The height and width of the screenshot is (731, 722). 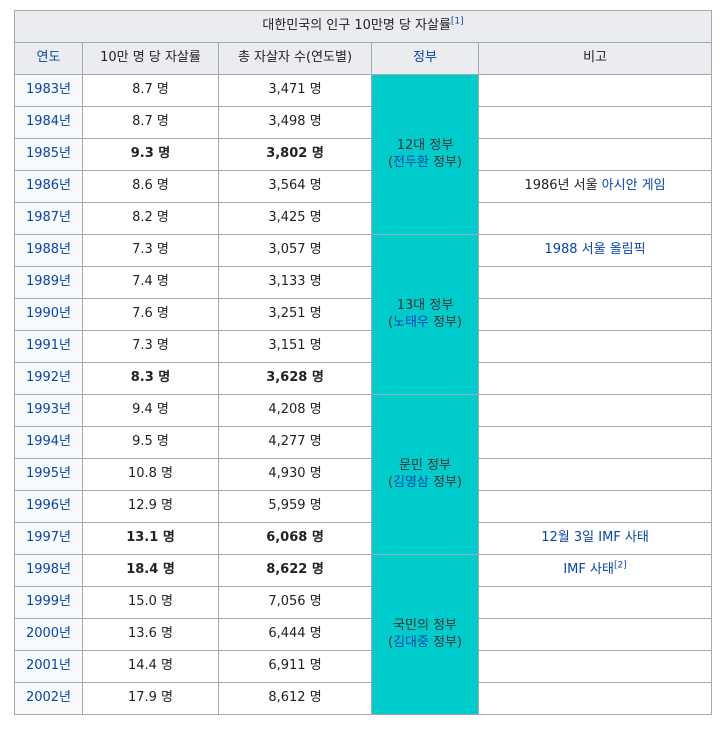 What do you see at coordinates (595, 250) in the screenshot?
I see `note-link: 1988 서울 올림픽` at bounding box center [595, 250].